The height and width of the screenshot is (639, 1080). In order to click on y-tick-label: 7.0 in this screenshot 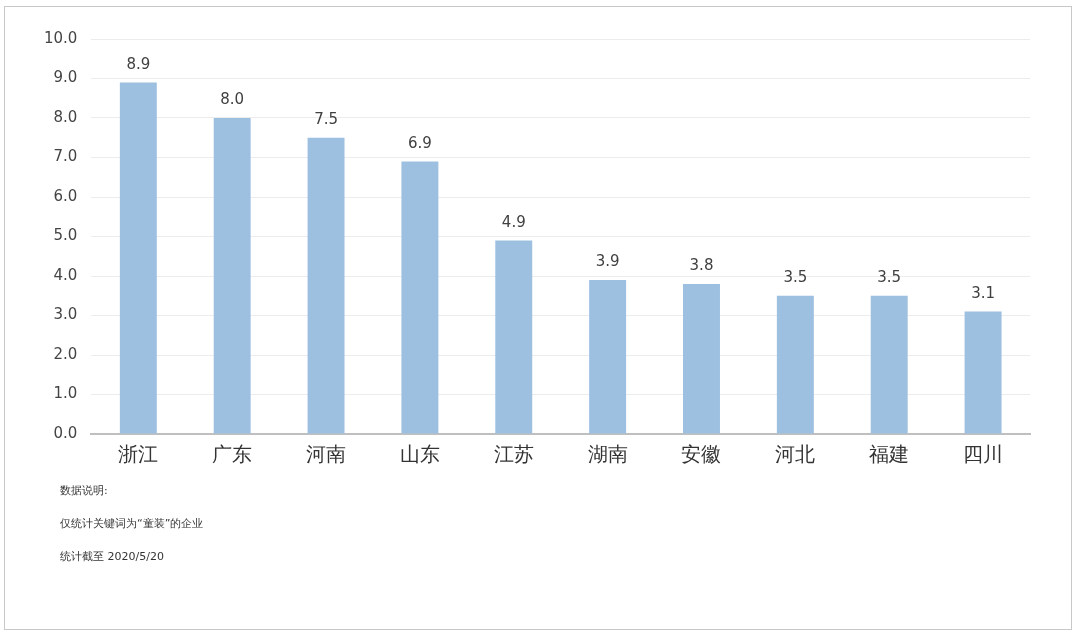, I will do `click(65, 156)`.